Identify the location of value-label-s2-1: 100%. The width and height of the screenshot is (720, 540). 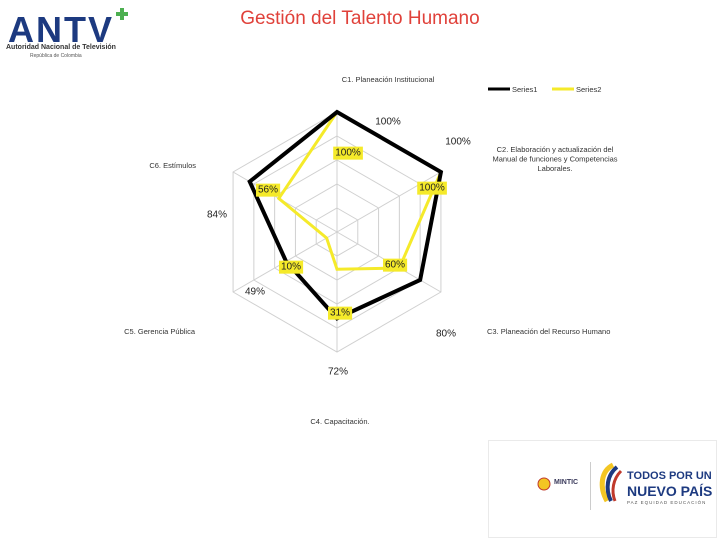
(348, 153).